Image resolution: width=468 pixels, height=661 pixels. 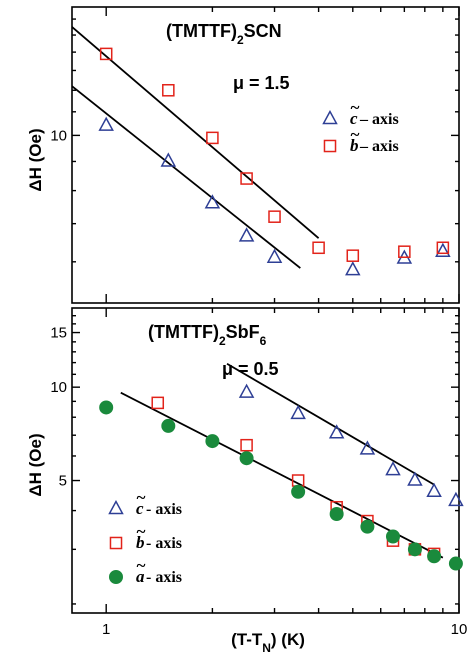 I want to click on y-axis-label-top: ΔH (Oe), so click(x=35, y=159).